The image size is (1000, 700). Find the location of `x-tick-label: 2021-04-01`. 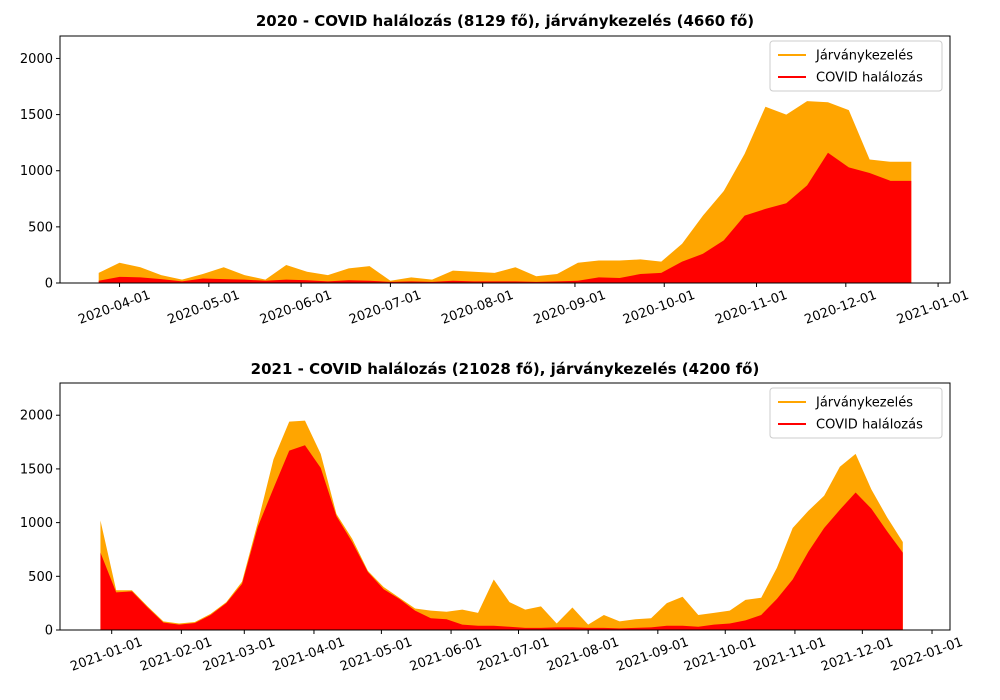

x-tick-label: 2021-04-01 is located at coordinates (309, 655).